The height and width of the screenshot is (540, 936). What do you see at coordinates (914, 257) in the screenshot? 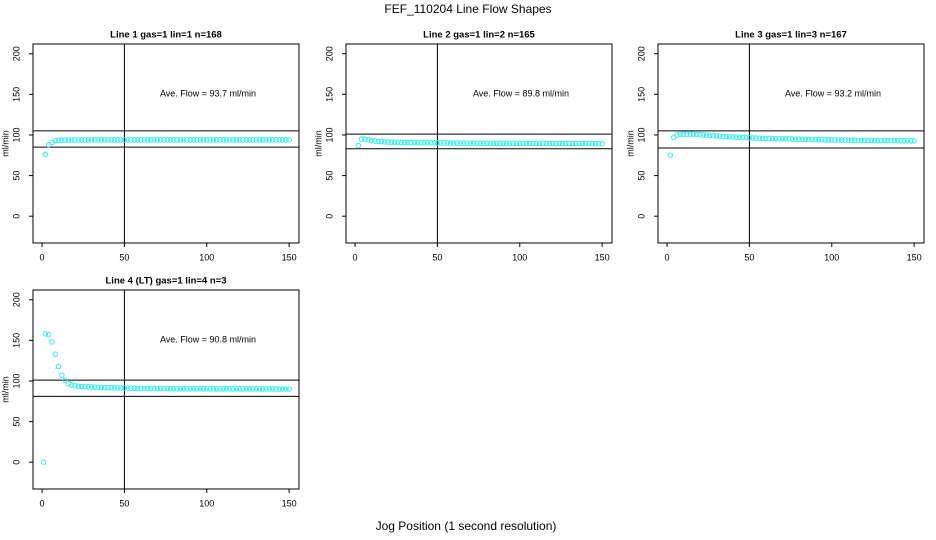
I see `x-tick-label: 150` at bounding box center [914, 257].